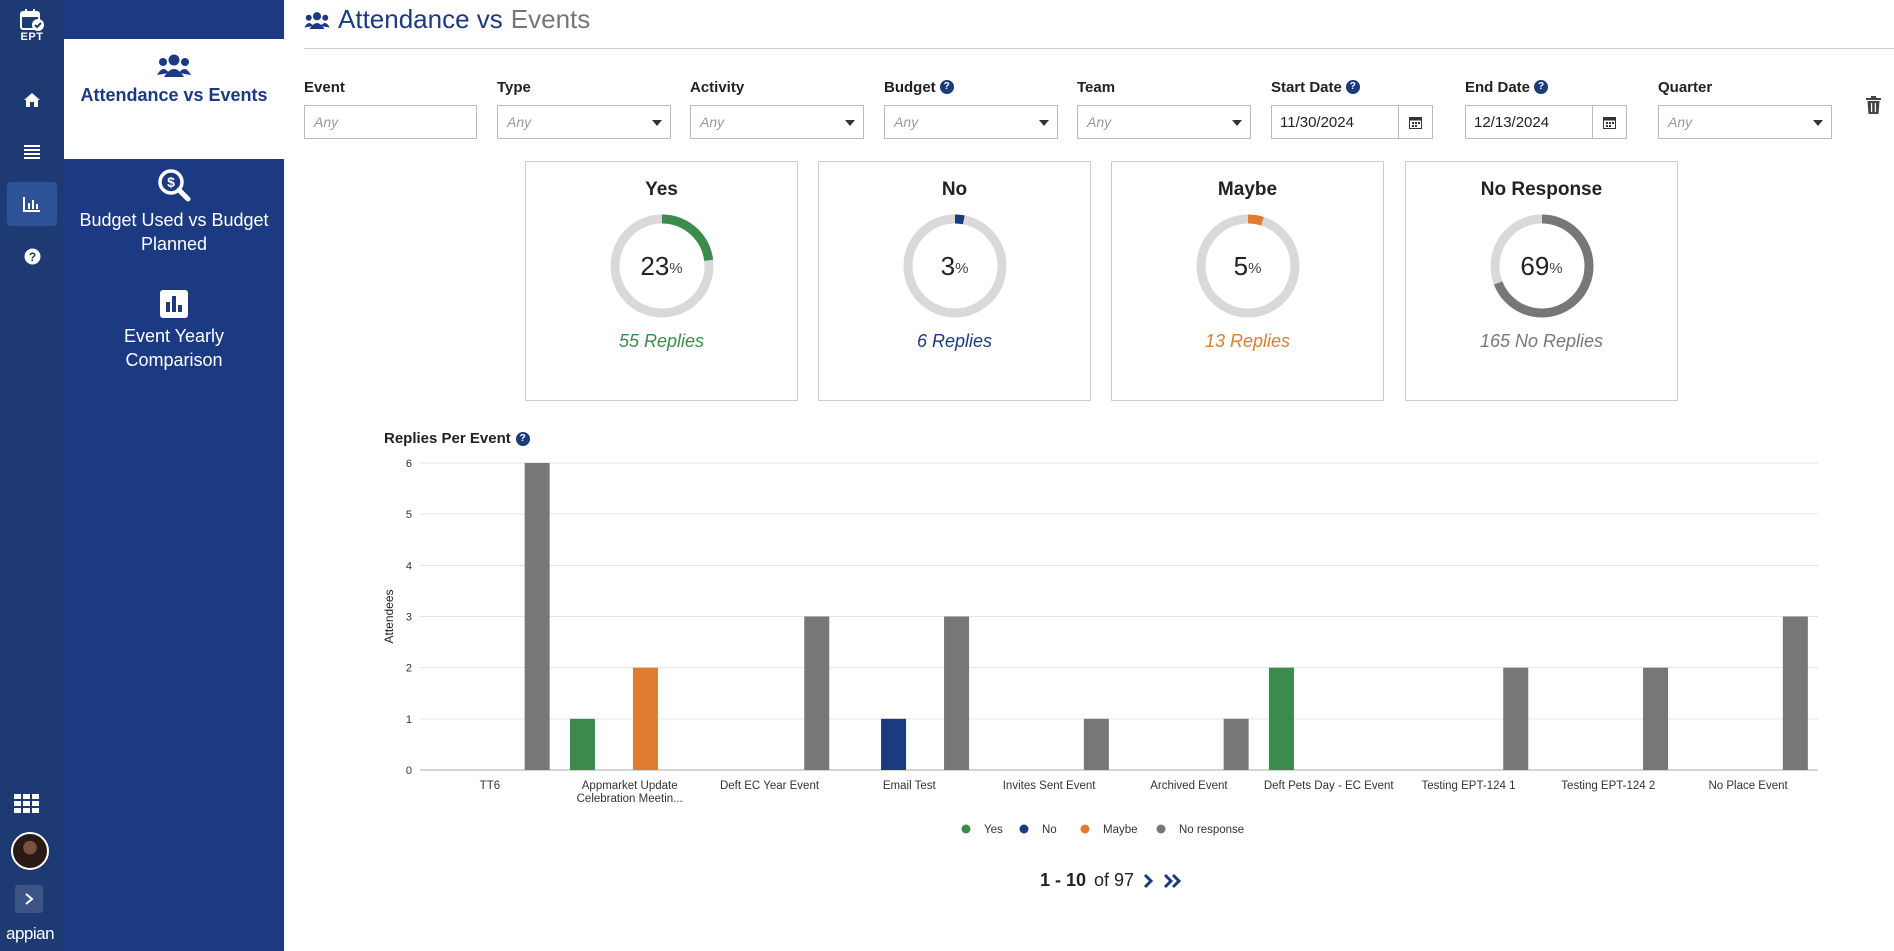 This screenshot has width=1894, height=951. I want to click on app-logo: EPT, so click(32, 28).